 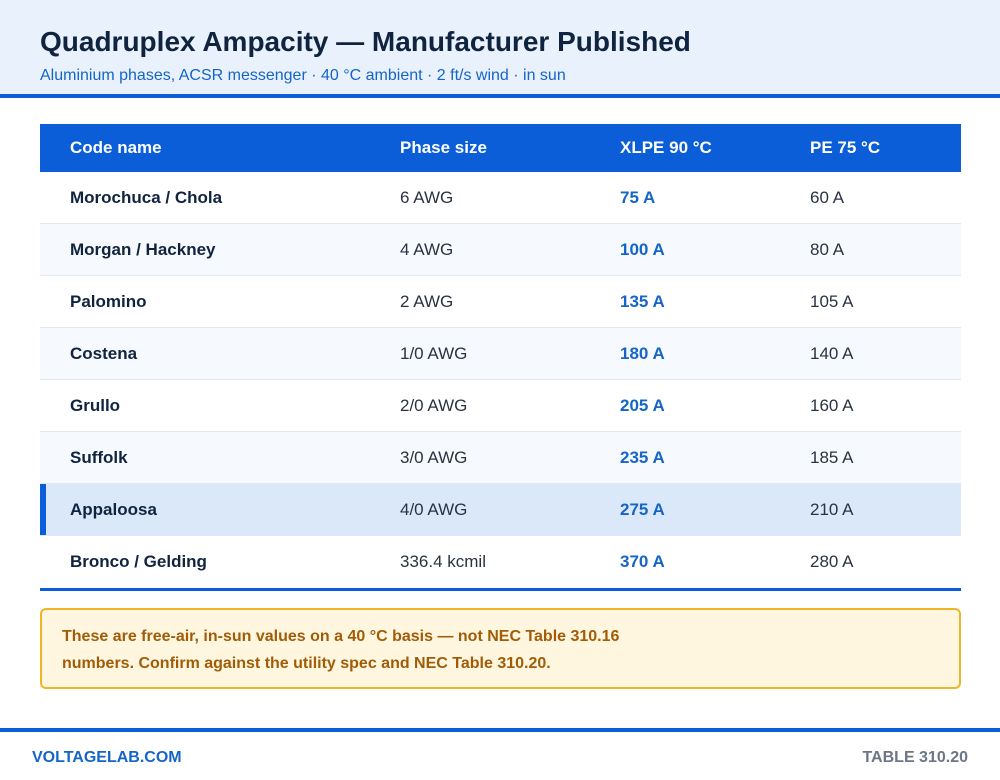 What do you see at coordinates (642, 561) in the screenshot?
I see `xlpe-ampacity-cell: 370 A` at bounding box center [642, 561].